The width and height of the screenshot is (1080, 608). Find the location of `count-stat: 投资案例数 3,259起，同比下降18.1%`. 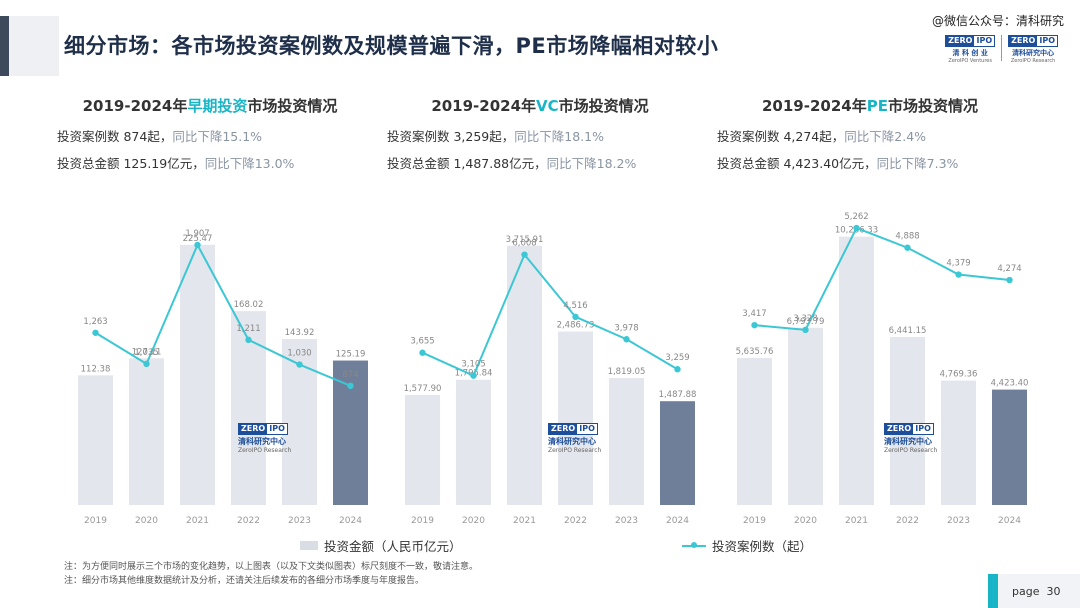

count-stat: 投资案例数 3,259起，同比下降18.1% is located at coordinates (546, 135).